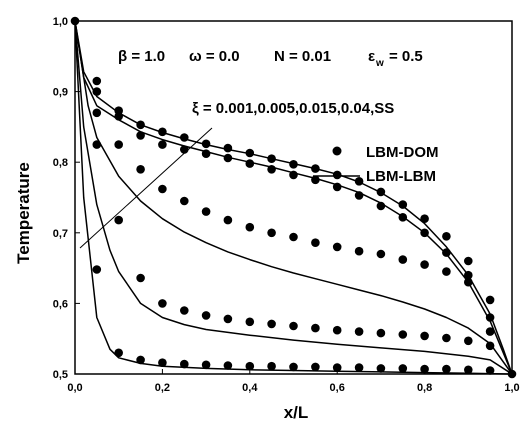 The width and height of the screenshot is (523, 435). Describe the element at coordinates (424, 388) in the screenshot. I see `x-tick-label: 0,8` at that location.